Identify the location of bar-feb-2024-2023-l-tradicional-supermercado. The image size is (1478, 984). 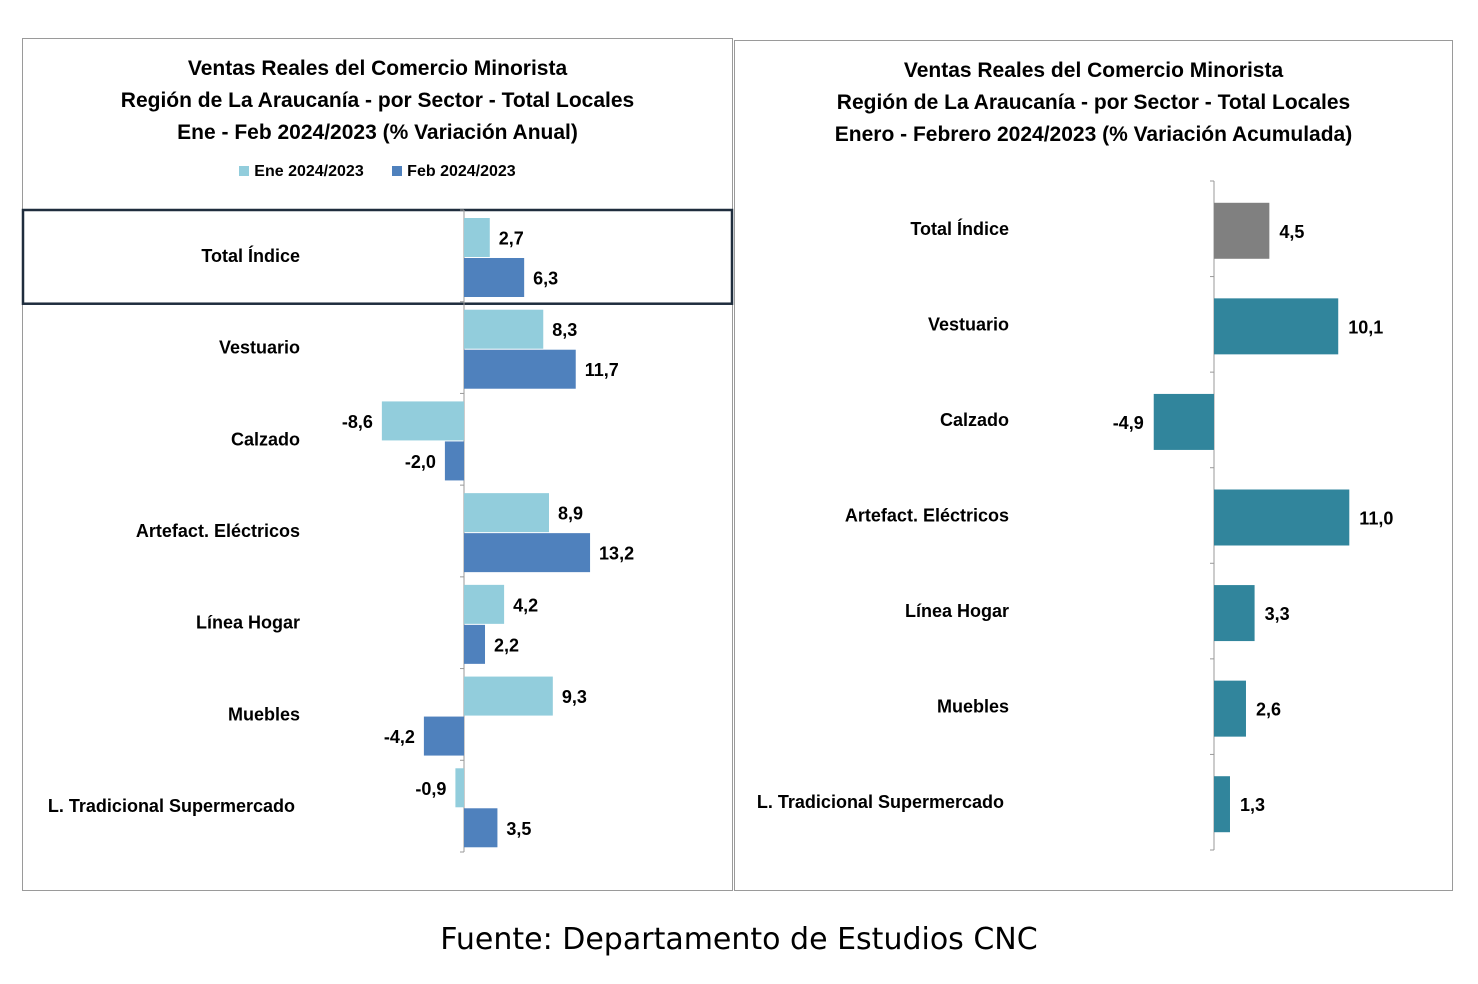
(481, 828).